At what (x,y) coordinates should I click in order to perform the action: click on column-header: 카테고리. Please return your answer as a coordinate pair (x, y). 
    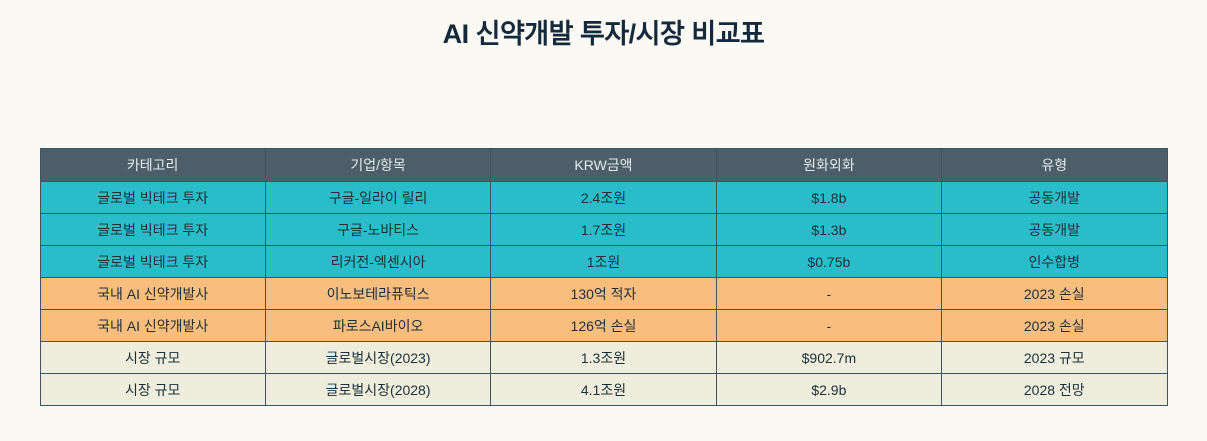
    Looking at the image, I should click on (152, 165).